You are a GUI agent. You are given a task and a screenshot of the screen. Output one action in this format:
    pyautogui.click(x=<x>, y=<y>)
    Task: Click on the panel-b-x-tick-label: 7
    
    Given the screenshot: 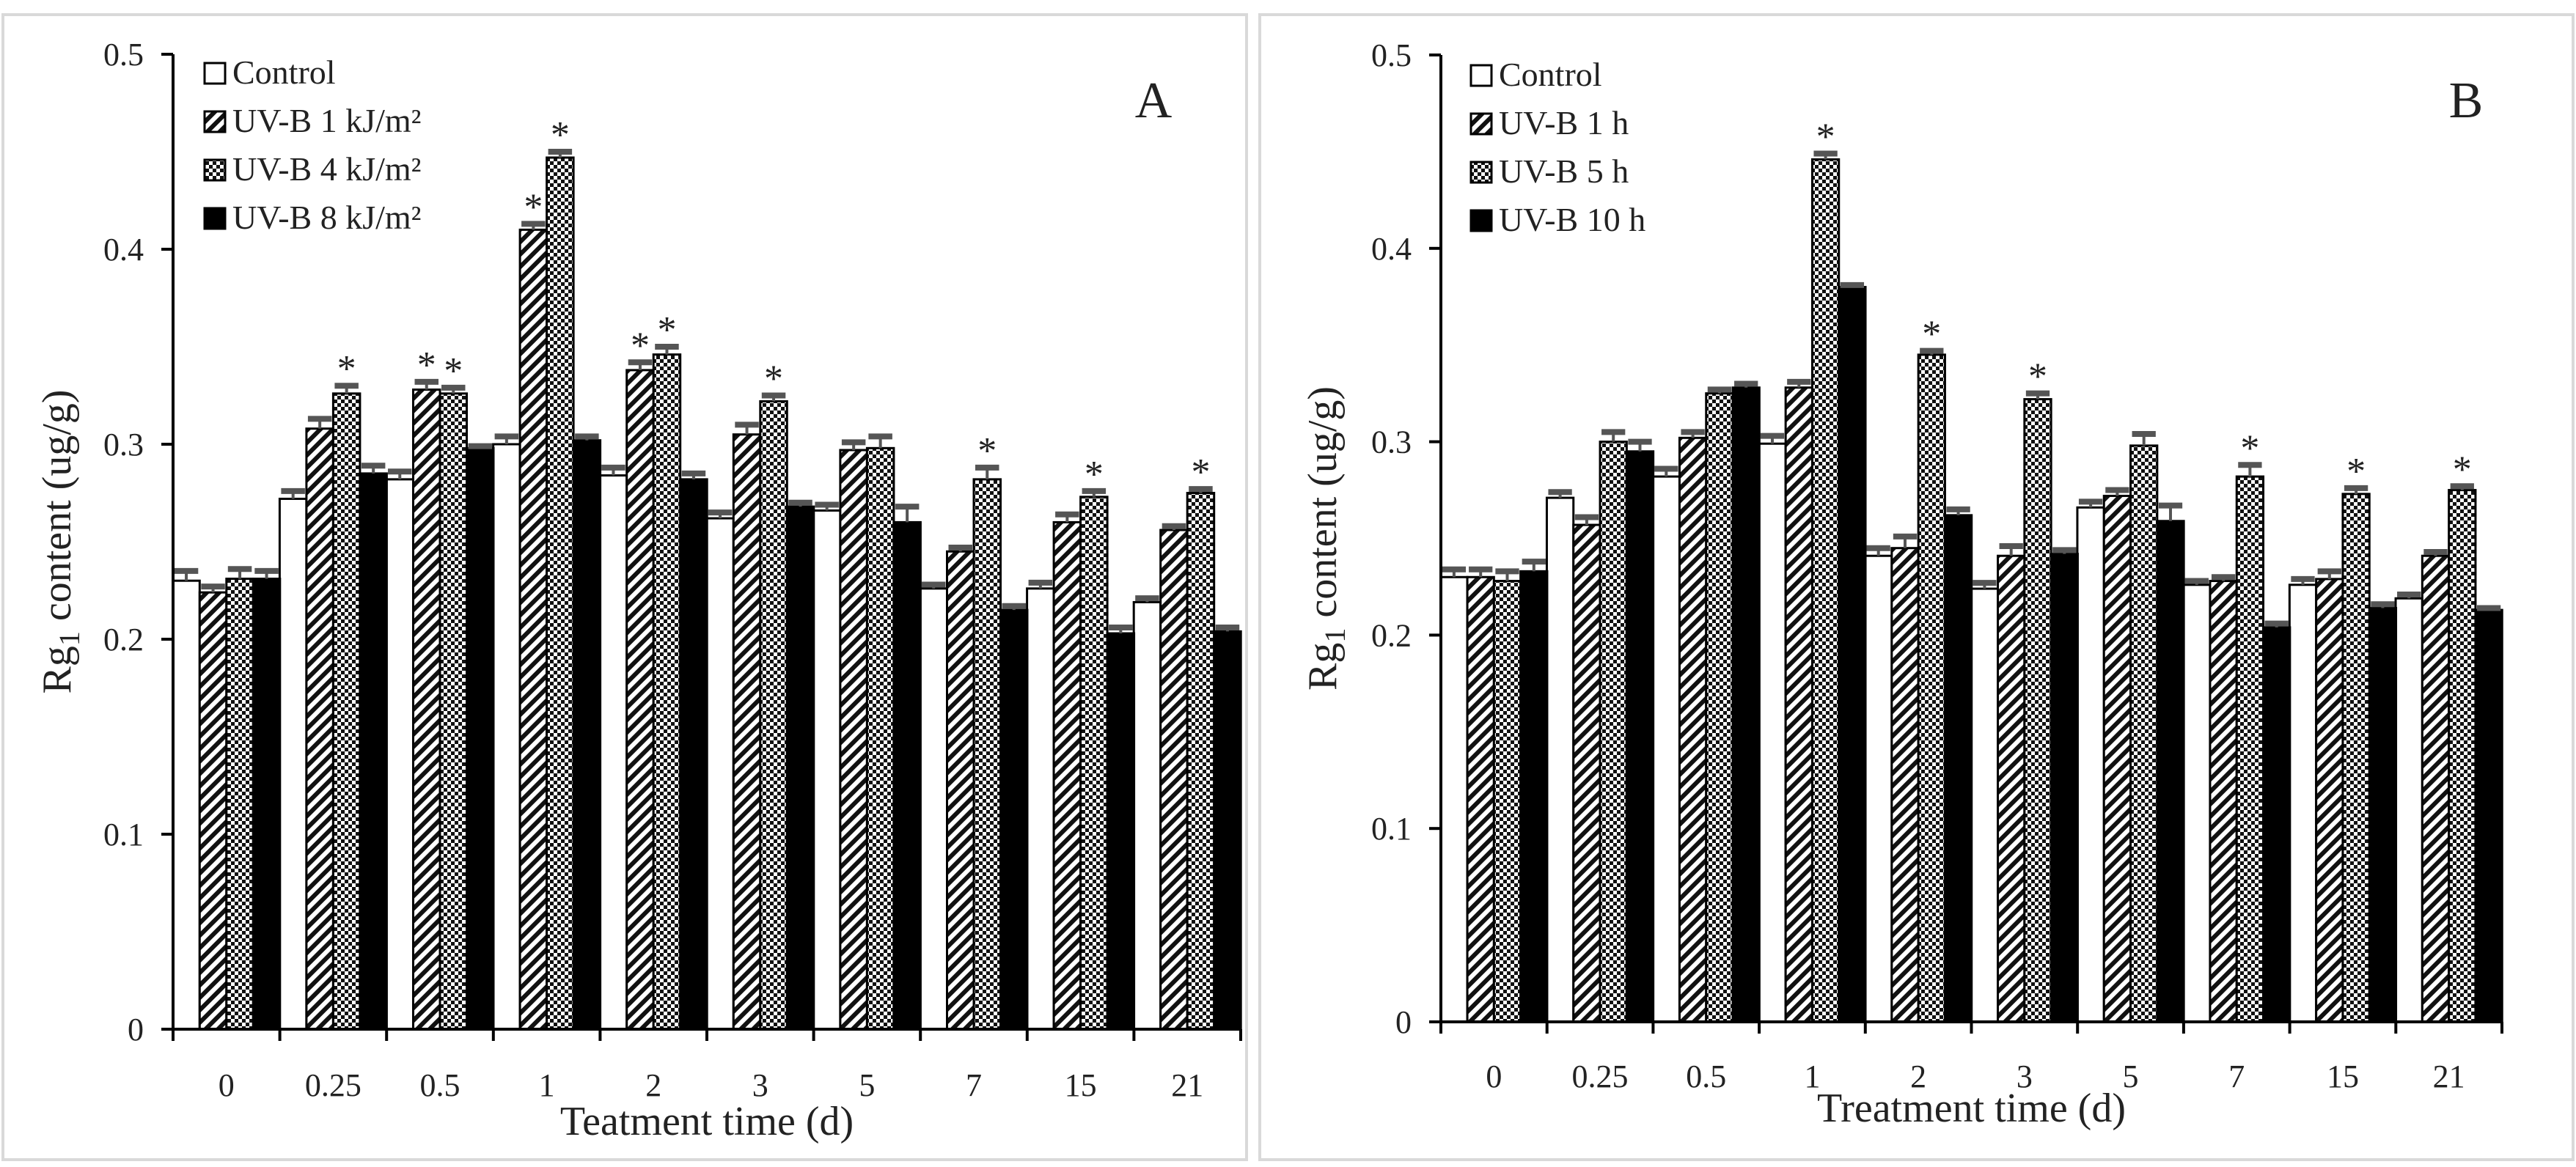 What is the action you would take?
    pyautogui.click(x=2237, y=1076)
    